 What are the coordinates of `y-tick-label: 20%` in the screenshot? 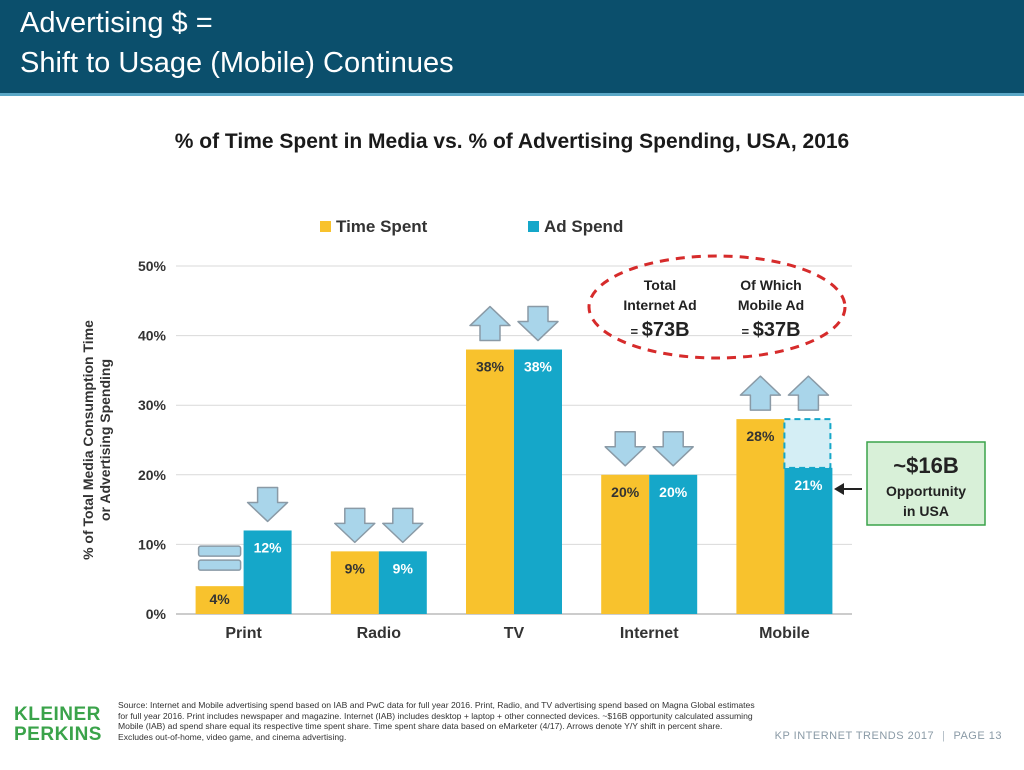 It's located at (152, 475).